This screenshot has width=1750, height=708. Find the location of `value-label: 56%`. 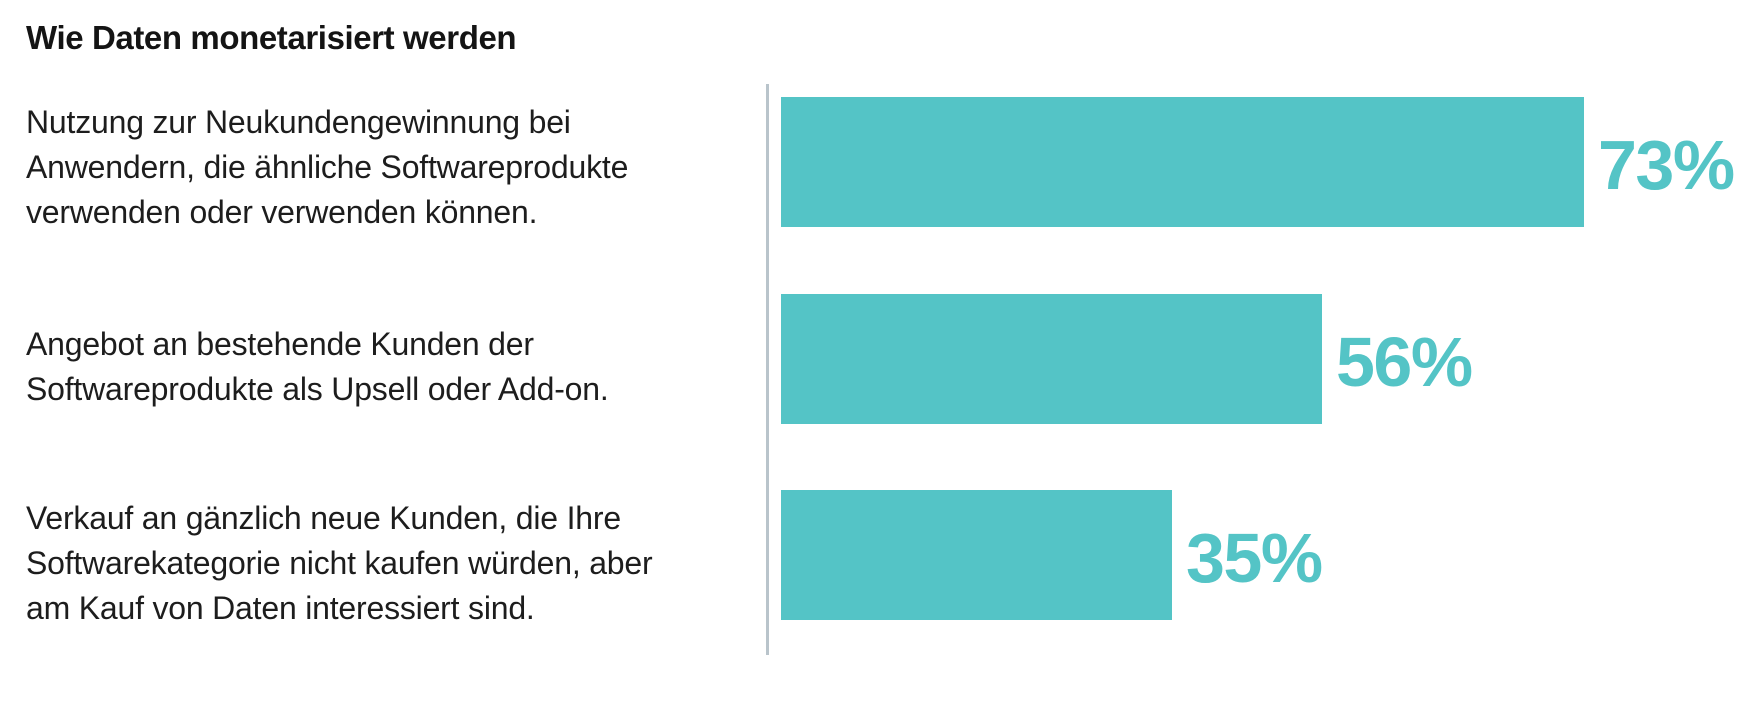

value-label: 56% is located at coordinates (1404, 362).